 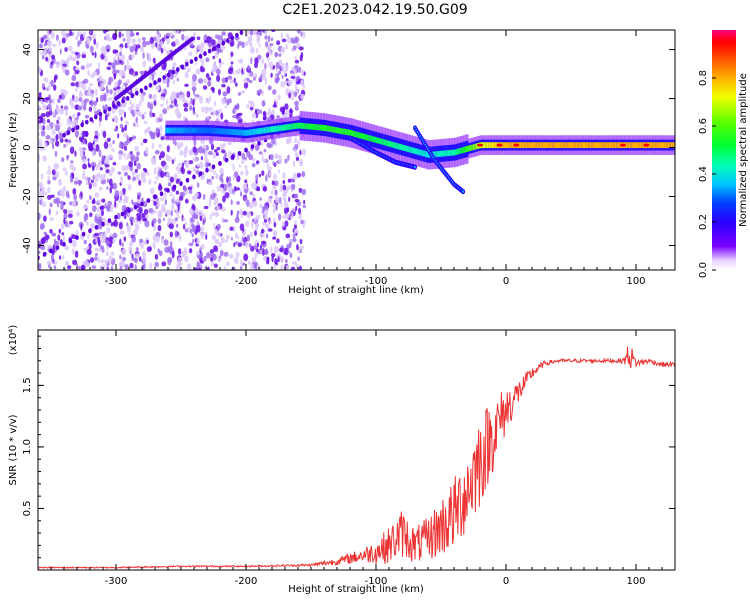 What do you see at coordinates (246, 281) in the screenshot?
I see `x-tick-label: -200` at bounding box center [246, 281].